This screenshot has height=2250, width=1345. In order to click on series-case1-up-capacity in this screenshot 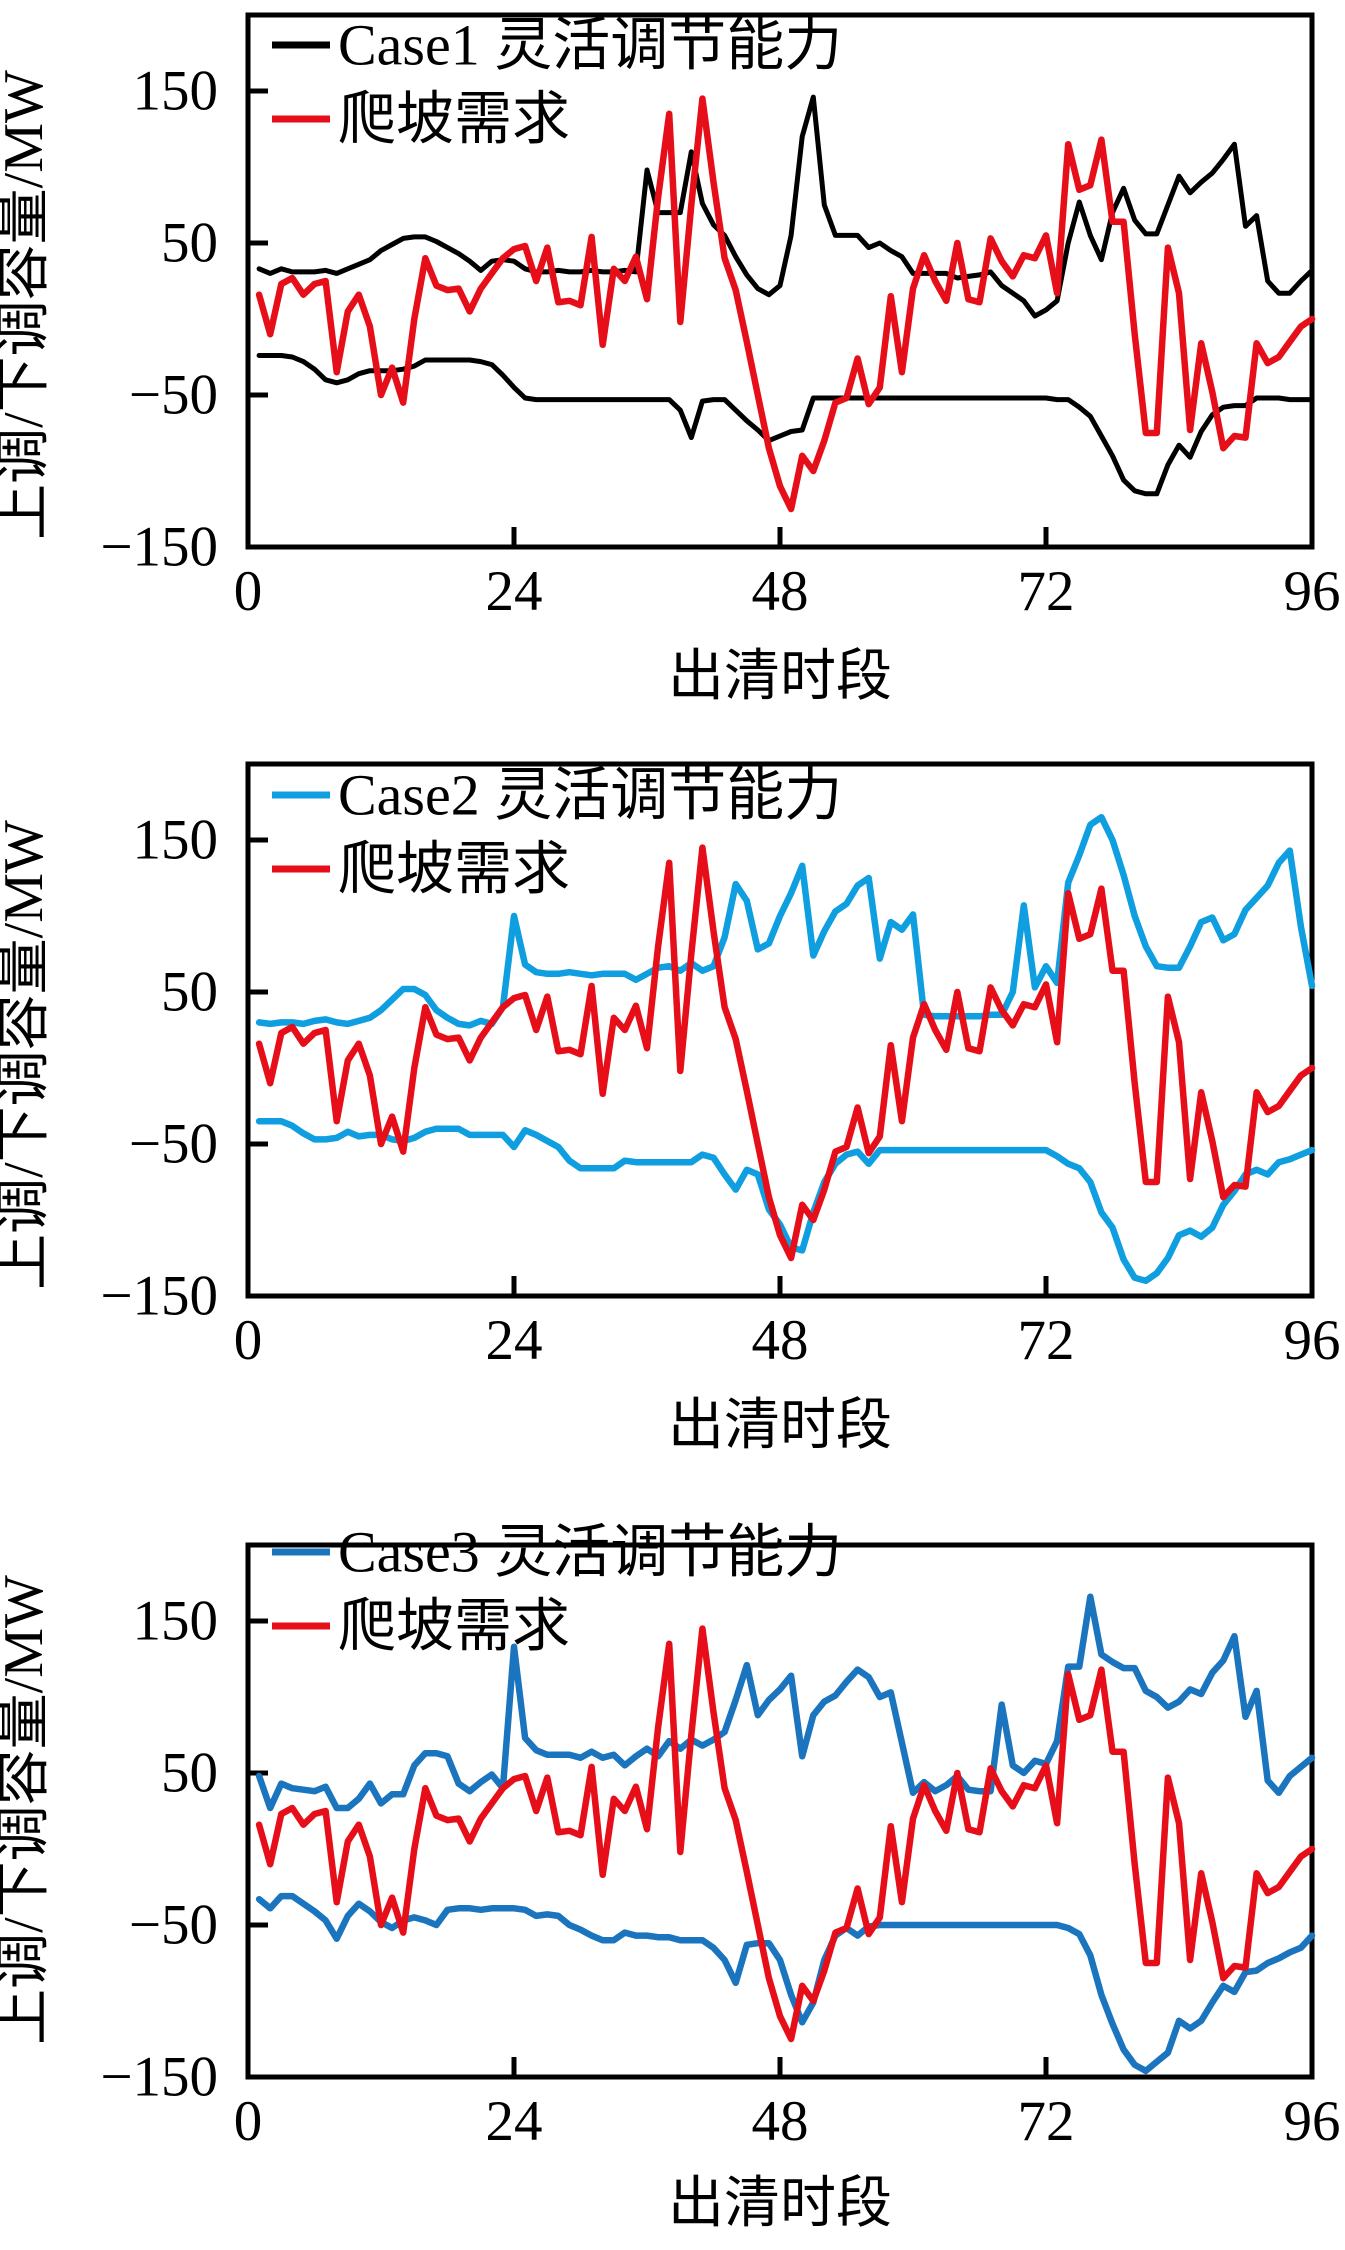, I will do `click(785, 206)`.